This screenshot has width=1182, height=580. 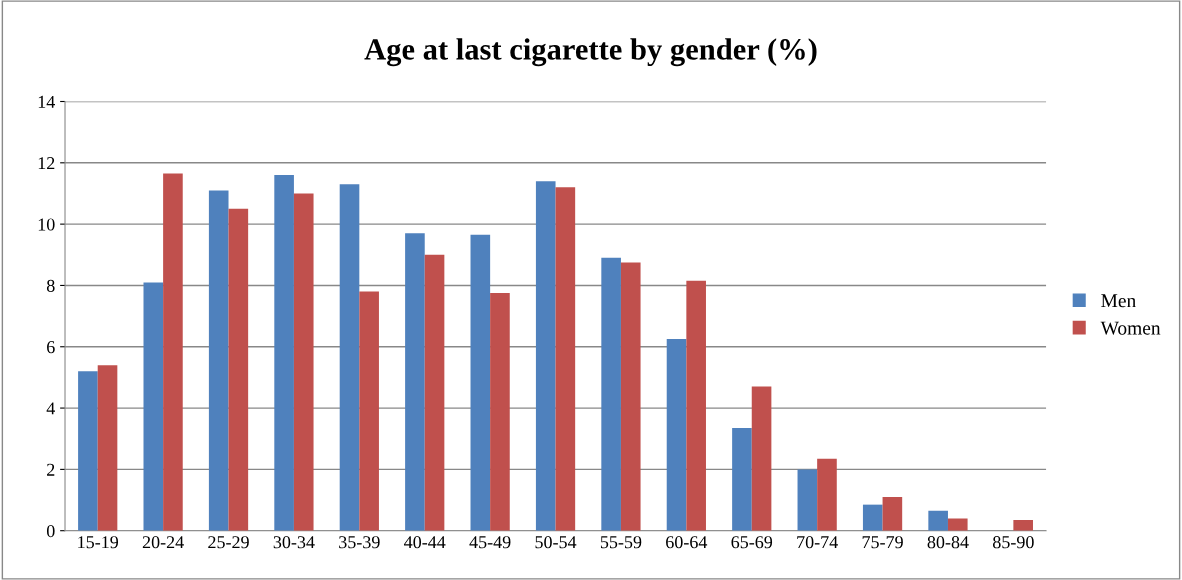 What do you see at coordinates (50, 531) in the screenshot?
I see `y-tick-label: 0` at bounding box center [50, 531].